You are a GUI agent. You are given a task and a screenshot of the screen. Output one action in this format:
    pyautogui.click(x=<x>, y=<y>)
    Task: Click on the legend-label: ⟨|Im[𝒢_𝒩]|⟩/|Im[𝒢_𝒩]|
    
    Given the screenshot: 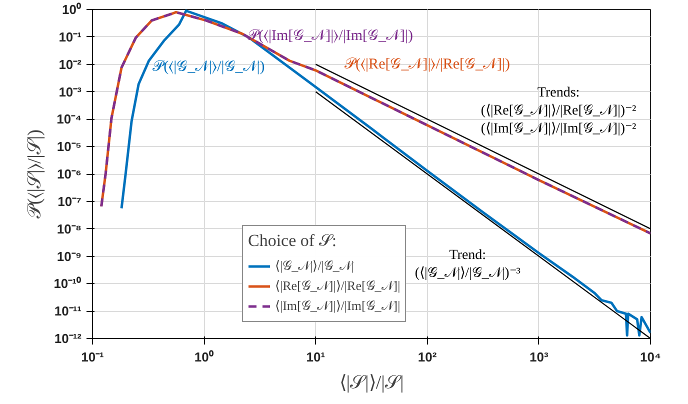 What is the action you would take?
    pyautogui.click(x=337, y=306)
    